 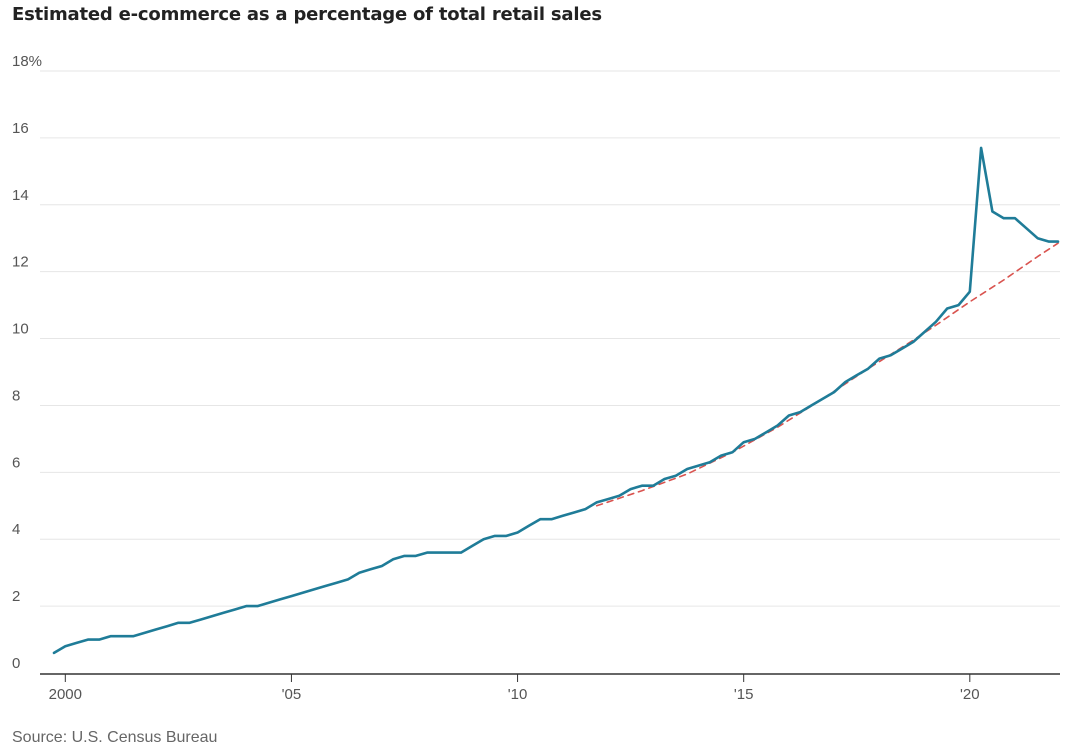 What do you see at coordinates (20, 195) in the screenshot?
I see `y-tick-label-14: 14` at bounding box center [20, 195].